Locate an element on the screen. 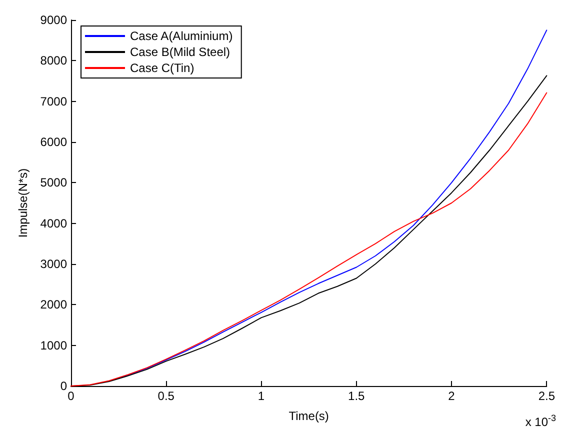 This screenshot has width=566, height=438. x-tick-label: 2.5 is located at coordinates (547, 396).